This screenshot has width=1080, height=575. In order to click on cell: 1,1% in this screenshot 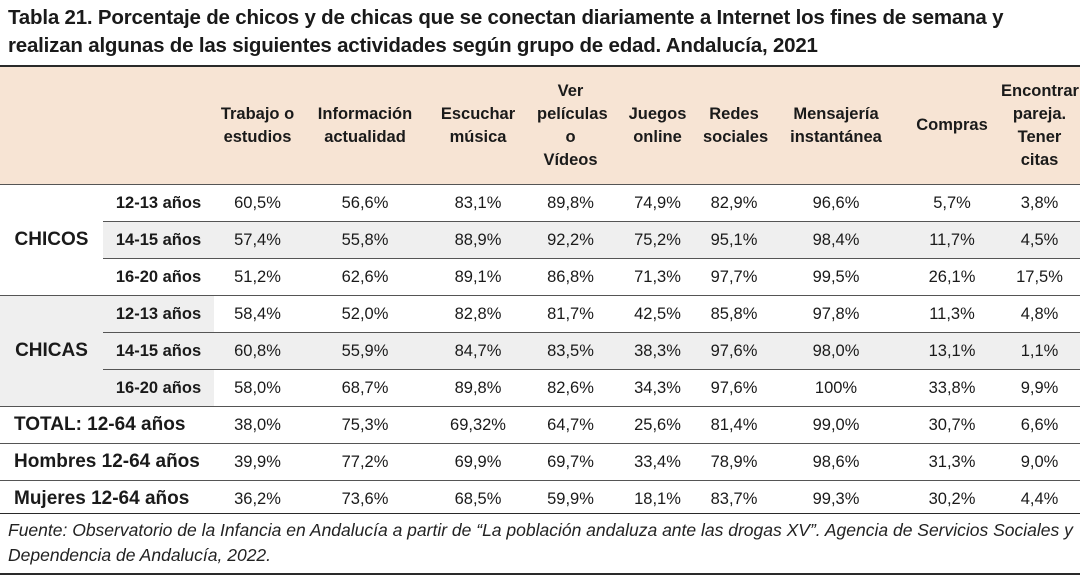, I will do `click(1039, 351)`.